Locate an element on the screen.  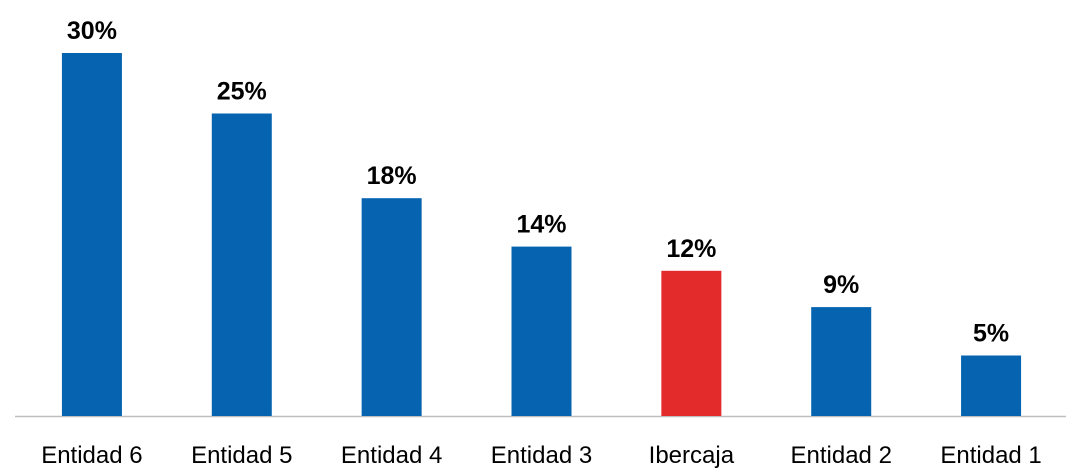
value-label: 12% is located at coordinates (691, 249).